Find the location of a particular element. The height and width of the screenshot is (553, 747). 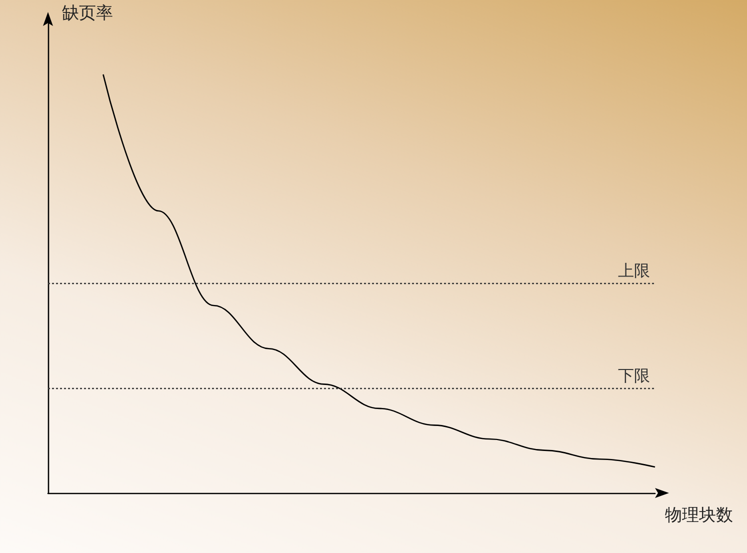

ref-line-label: 上限 is located at coordinates (634, 270).